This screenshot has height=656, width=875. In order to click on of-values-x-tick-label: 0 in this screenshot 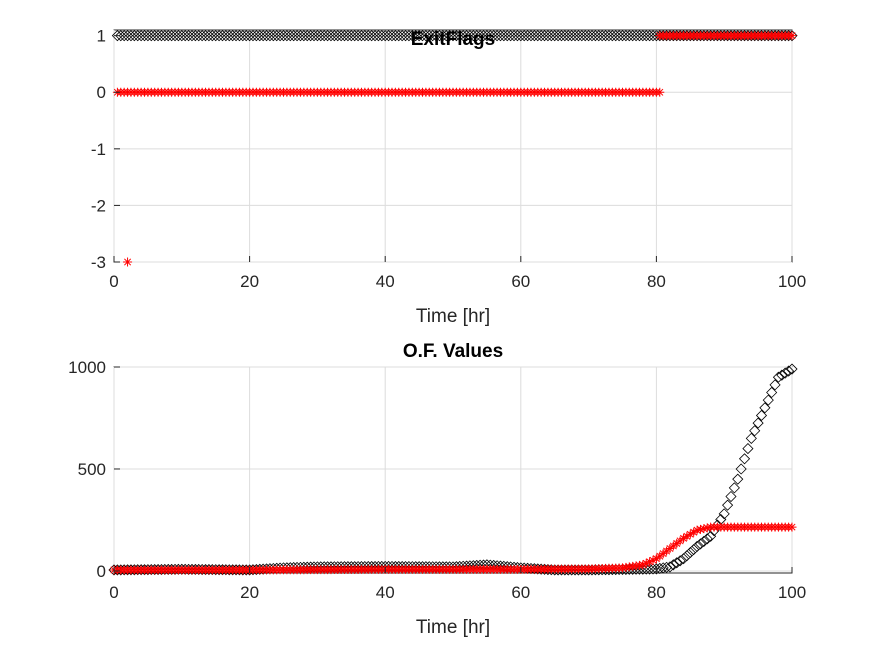, I will do `click(113, 592)`.